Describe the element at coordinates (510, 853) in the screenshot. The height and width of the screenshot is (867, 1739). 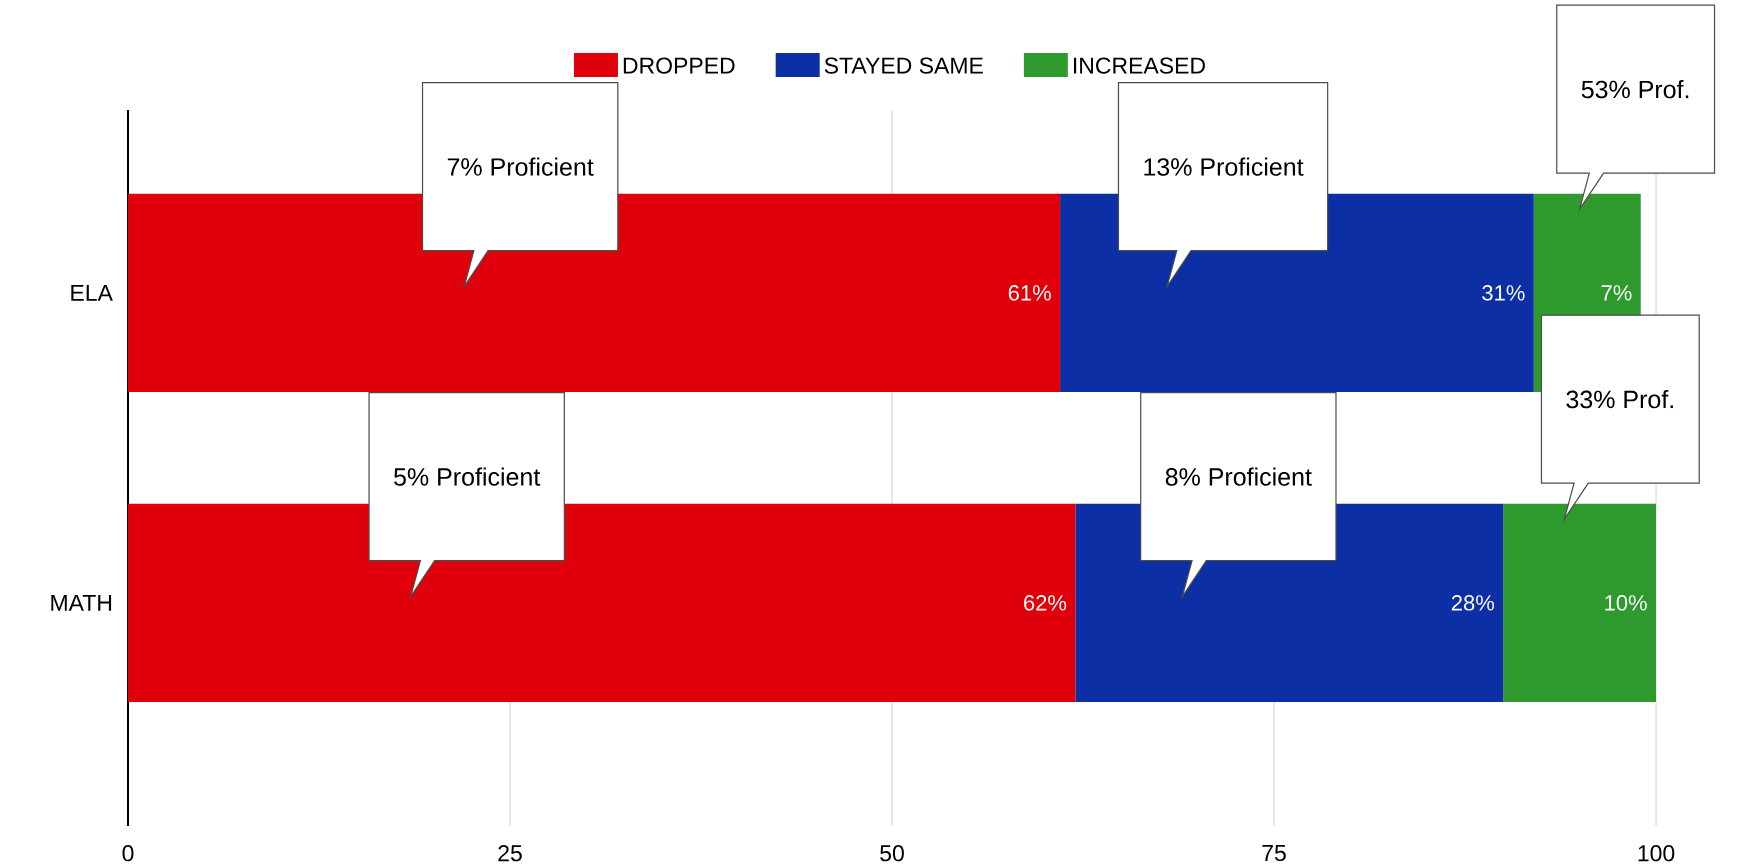
I see `x-tick-label: 25` at that location.